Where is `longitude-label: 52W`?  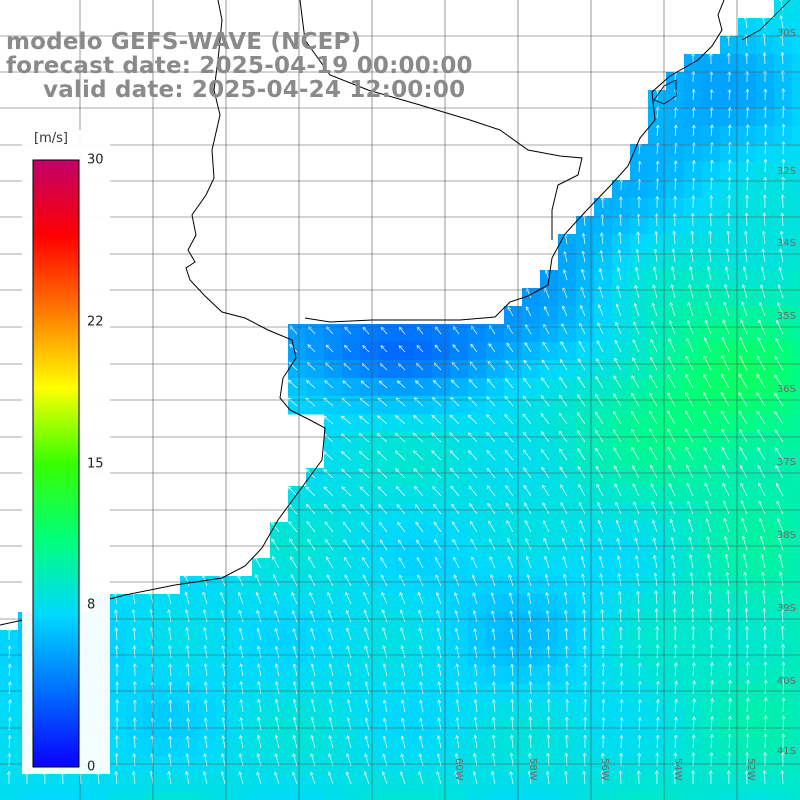
longitude-label: 52W is located at coordinates (750, 769).